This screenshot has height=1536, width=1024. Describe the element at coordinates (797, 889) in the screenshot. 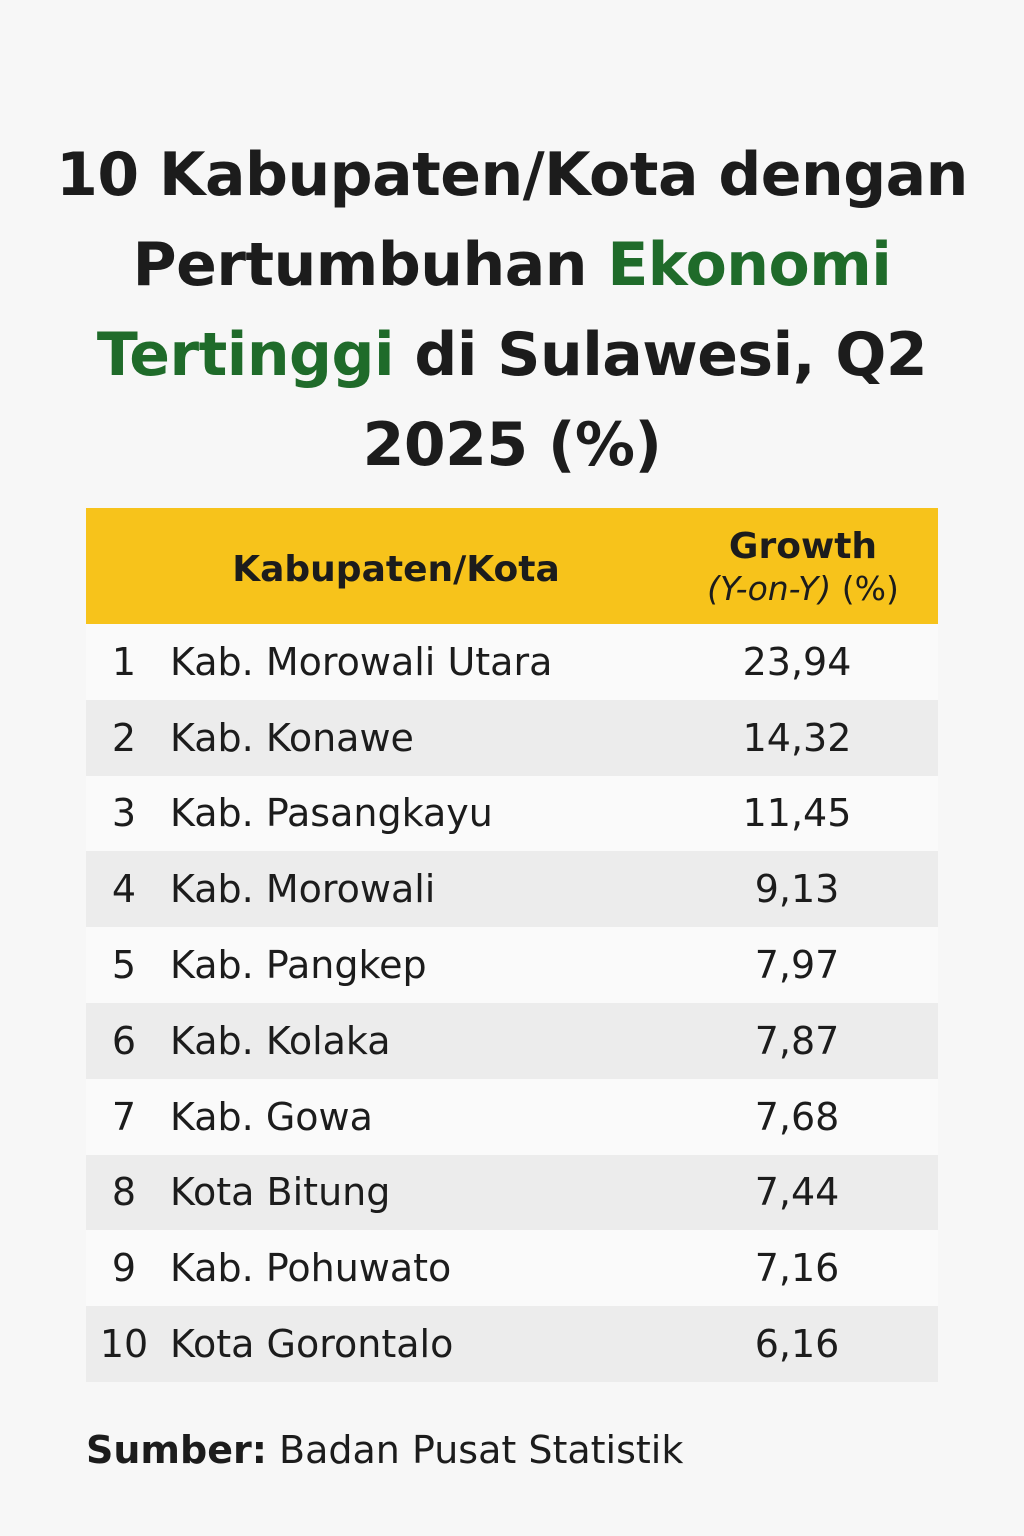

I see `value-cell: 9,13` at that location.